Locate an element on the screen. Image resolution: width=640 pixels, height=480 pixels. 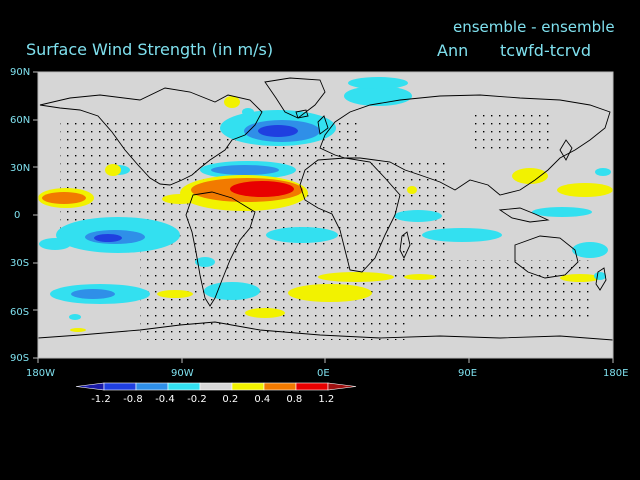
experiment-label: tcwfd-tcrvd is located at coordinates (545, 50).